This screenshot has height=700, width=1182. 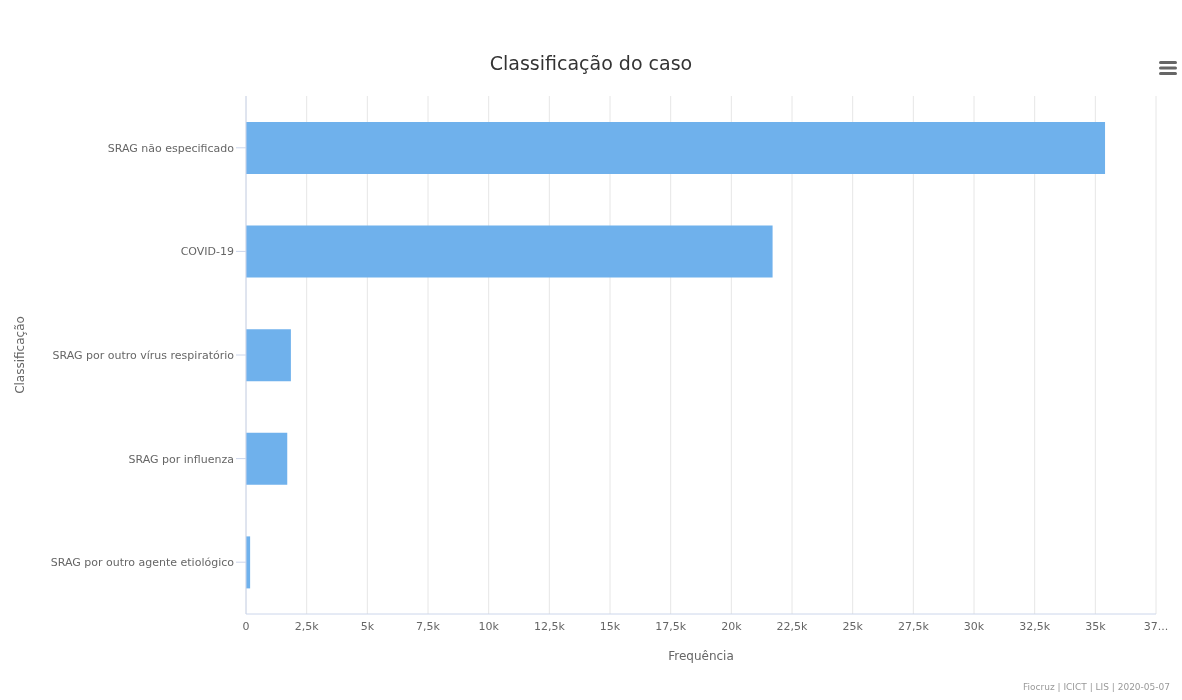 What do you see at coordinates (701, 656) in the screenshot?
I see `x-axis-title: Frequência` at bounding box center [701, 656].